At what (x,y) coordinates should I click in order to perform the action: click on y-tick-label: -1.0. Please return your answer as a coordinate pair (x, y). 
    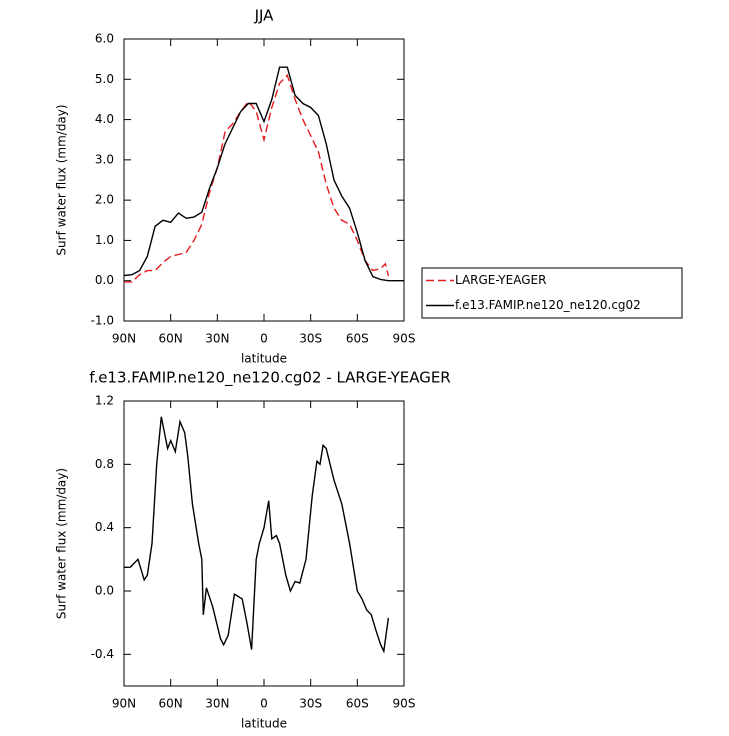
    Looking at the image, I should click on (102, 321).